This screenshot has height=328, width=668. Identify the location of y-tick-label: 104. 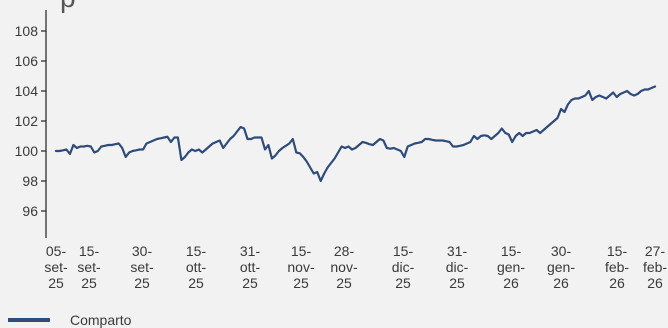
(27, 91).